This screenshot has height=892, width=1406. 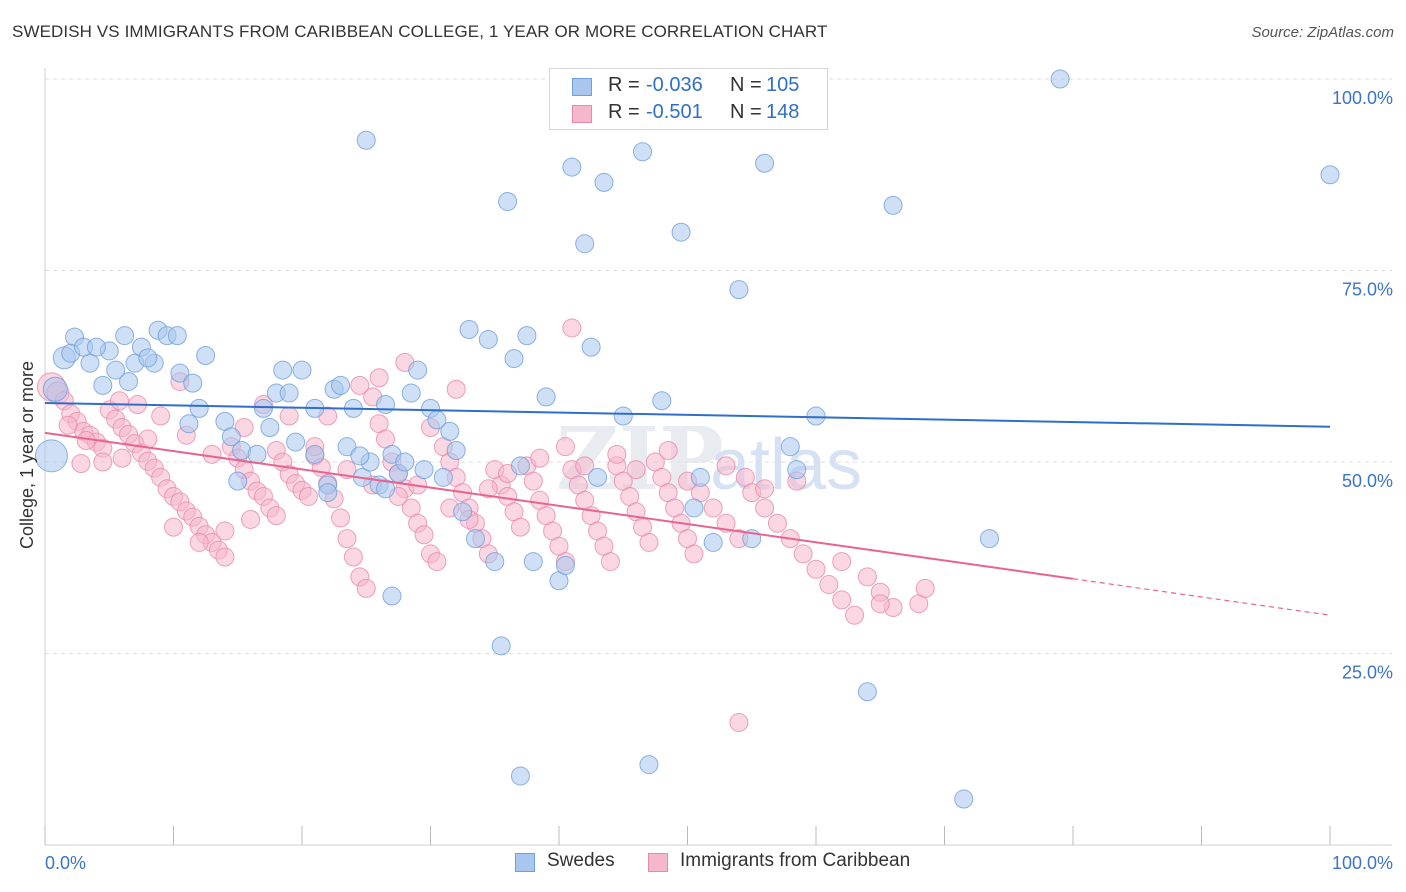 I want to click on y-tick-label: 25.0%, so click(x=1367, y=673).